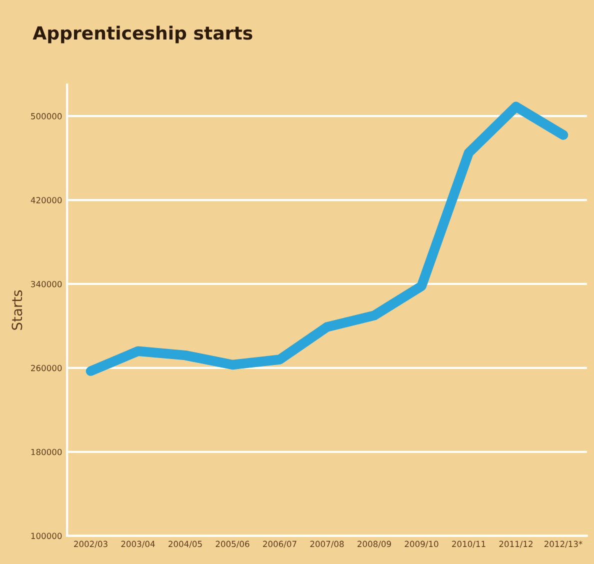 The image size is (594, 564). What do you see at coordinates (185, 544) in the screenshot?
I see `x-tick-label: 2004/05` at bounding box center [185, 544].